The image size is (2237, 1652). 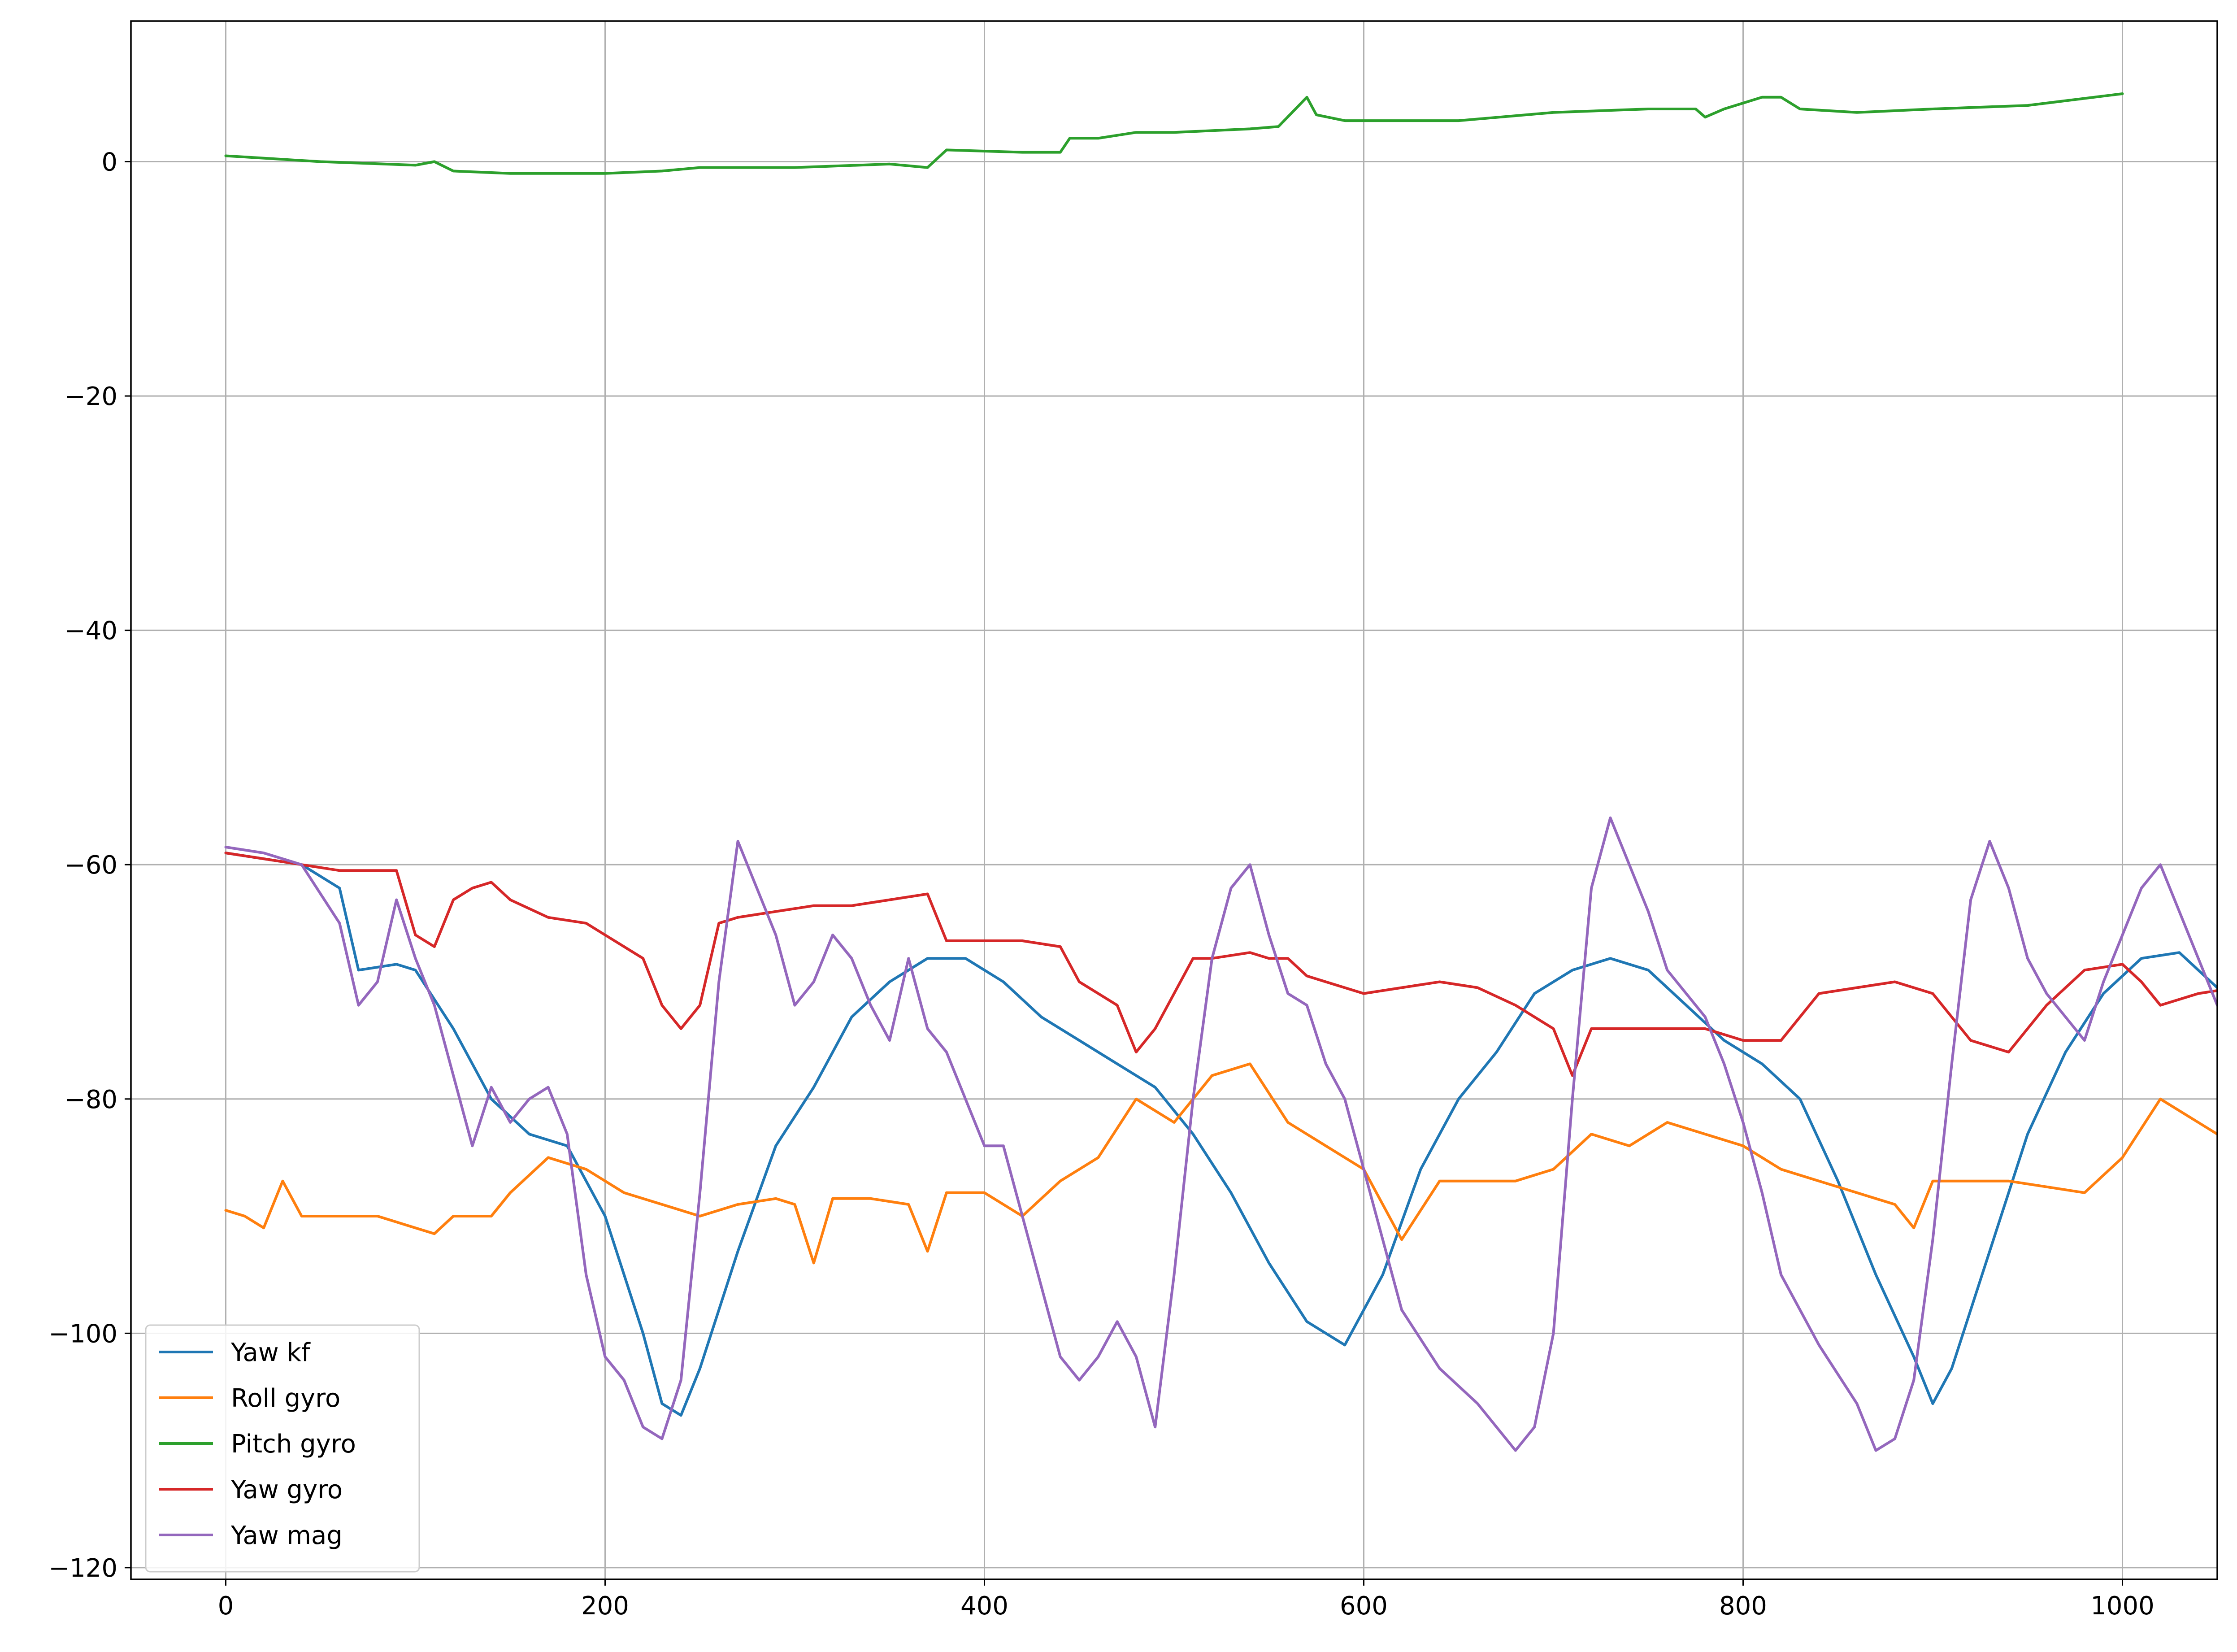 I want to click on legend-label-yaw-gyro: Yaw gyro, so click(x=286, y=1489).